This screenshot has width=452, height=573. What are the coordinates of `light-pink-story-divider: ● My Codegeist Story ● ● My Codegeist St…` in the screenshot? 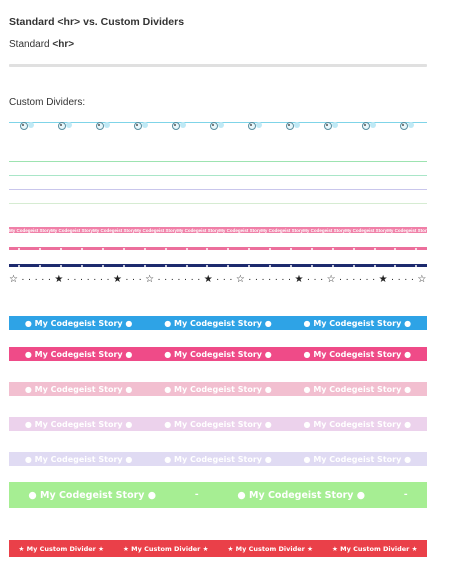 It's located at (218, 389).